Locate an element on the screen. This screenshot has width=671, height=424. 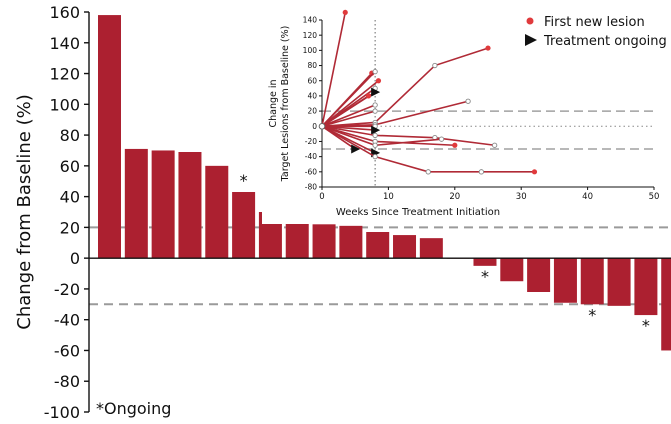
inset-y-tick-label: 140 is located at coordinates (310, 20).